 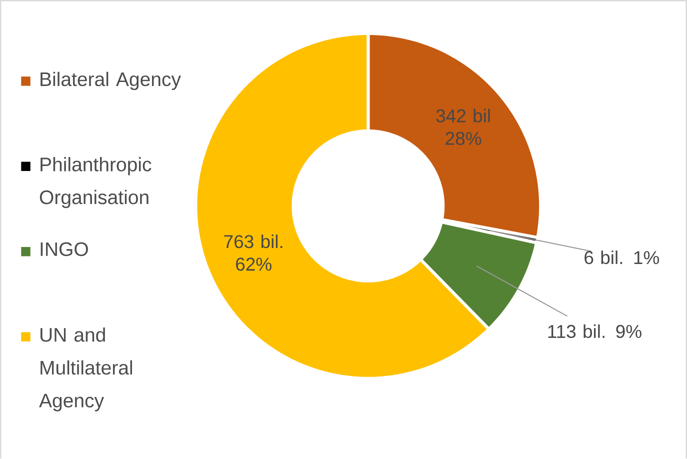 I want to click on legend-label: INGO, so click(x=64, y=249).